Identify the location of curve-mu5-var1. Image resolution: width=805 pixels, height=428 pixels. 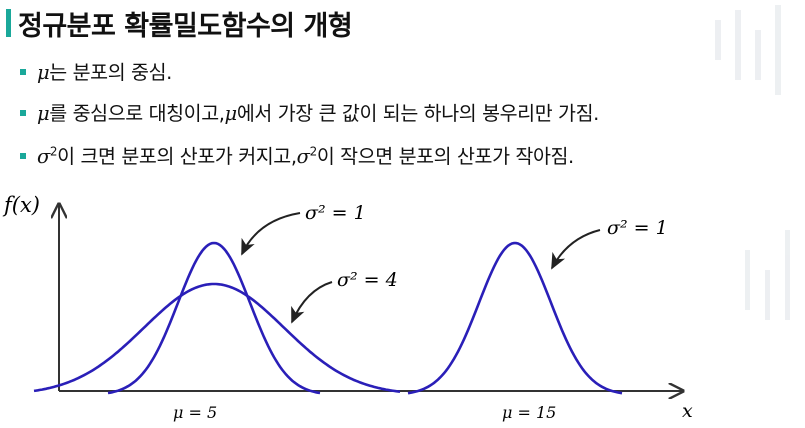
(214, 318).